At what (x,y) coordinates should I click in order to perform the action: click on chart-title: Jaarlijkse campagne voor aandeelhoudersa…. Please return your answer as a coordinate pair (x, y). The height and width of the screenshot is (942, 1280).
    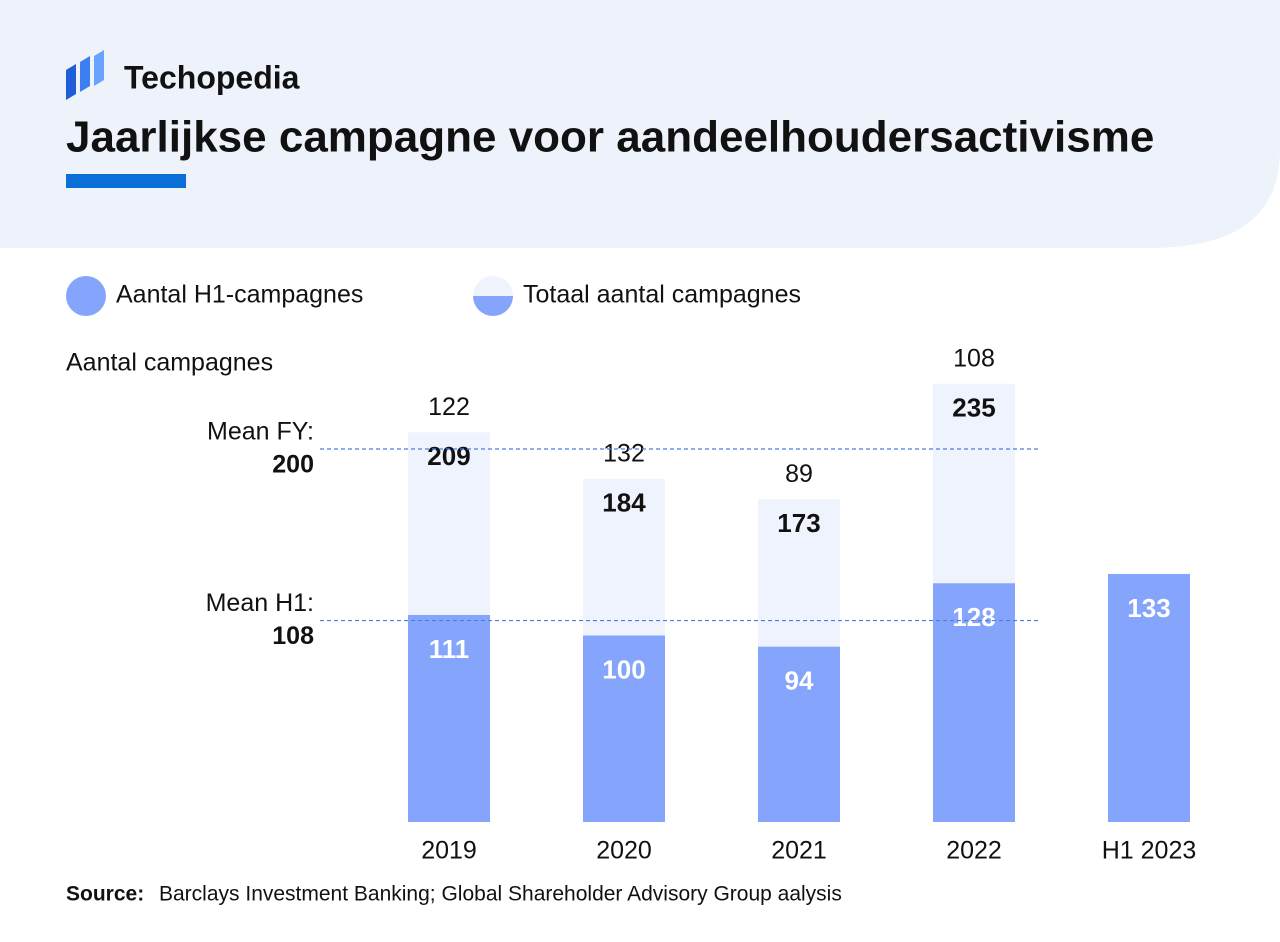
    Looking at the image, I should click on (610, 137).